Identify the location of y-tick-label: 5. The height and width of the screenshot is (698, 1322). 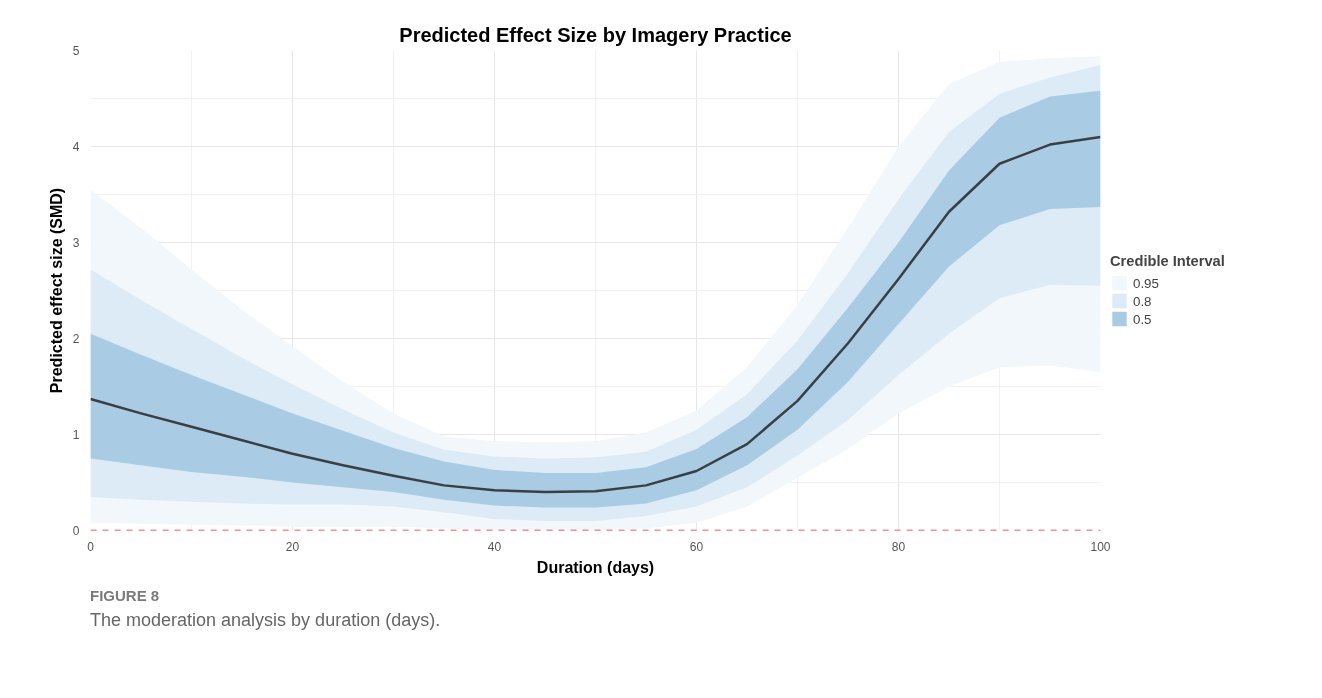
(76, 51).